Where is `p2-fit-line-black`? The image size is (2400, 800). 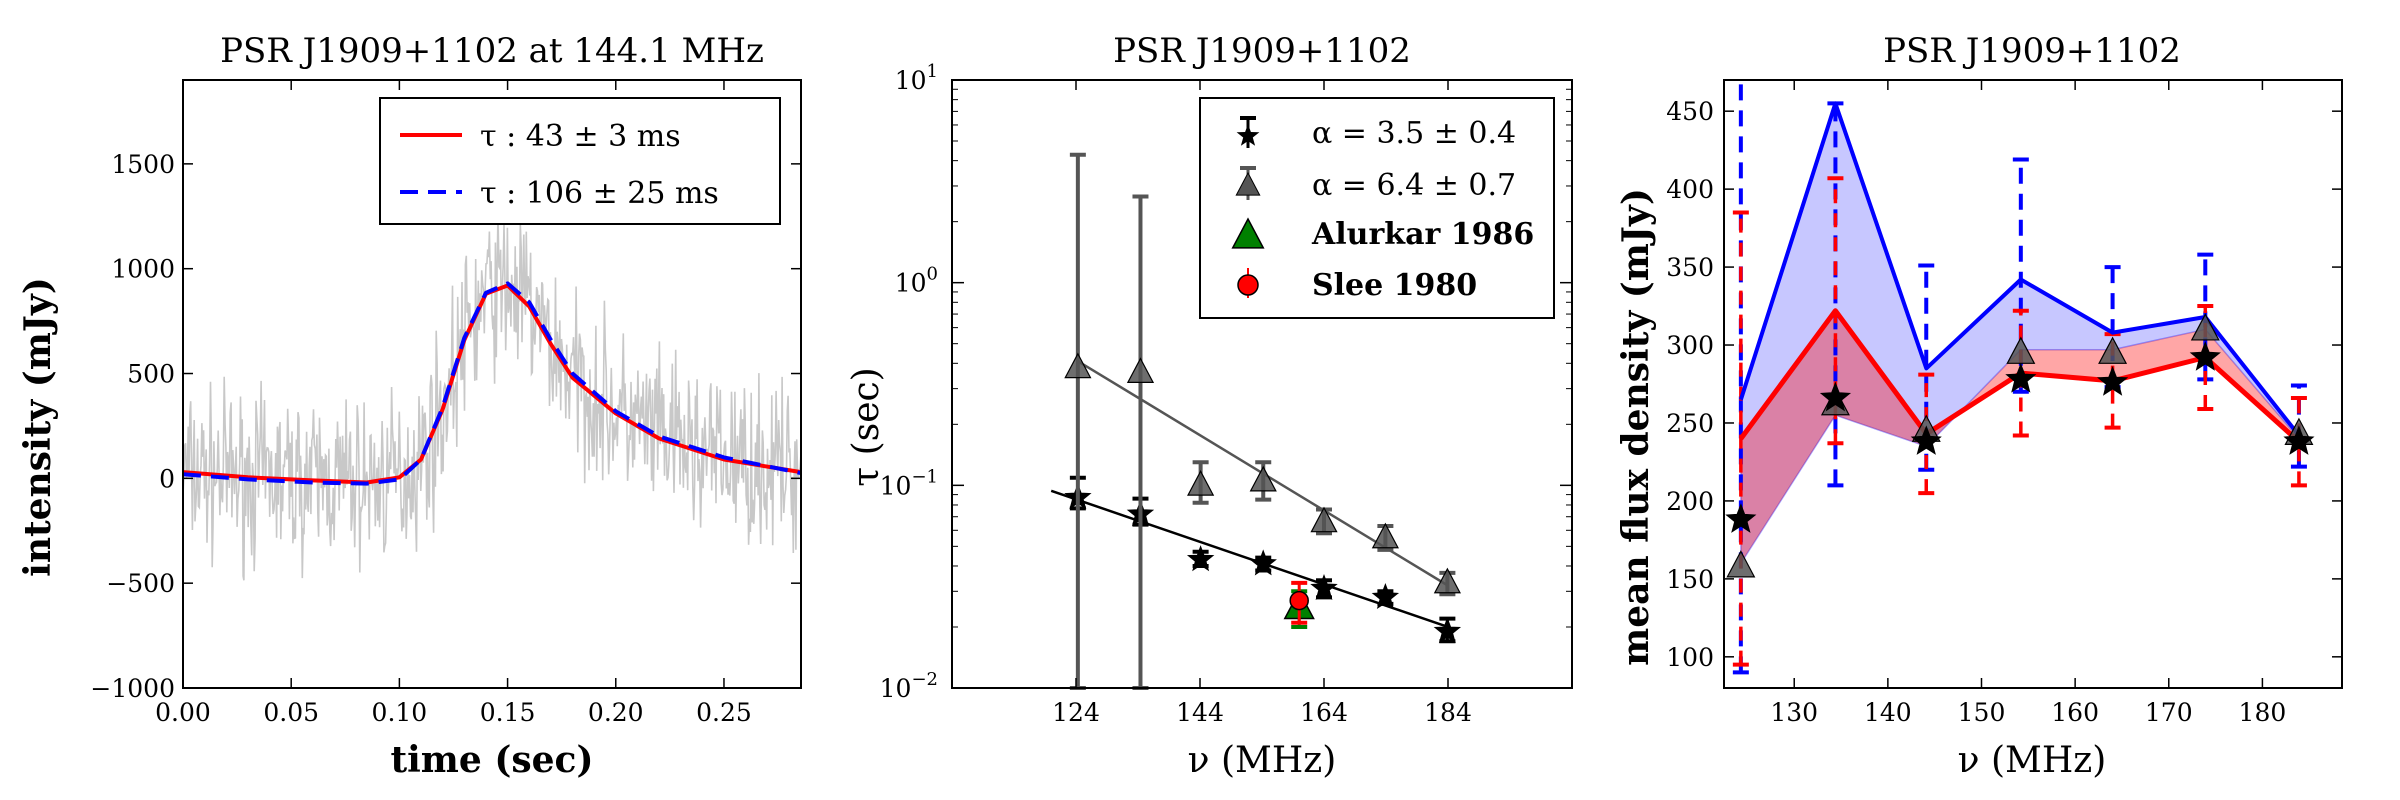 p2-fit-line-black is located at coordinates (1249, 559).